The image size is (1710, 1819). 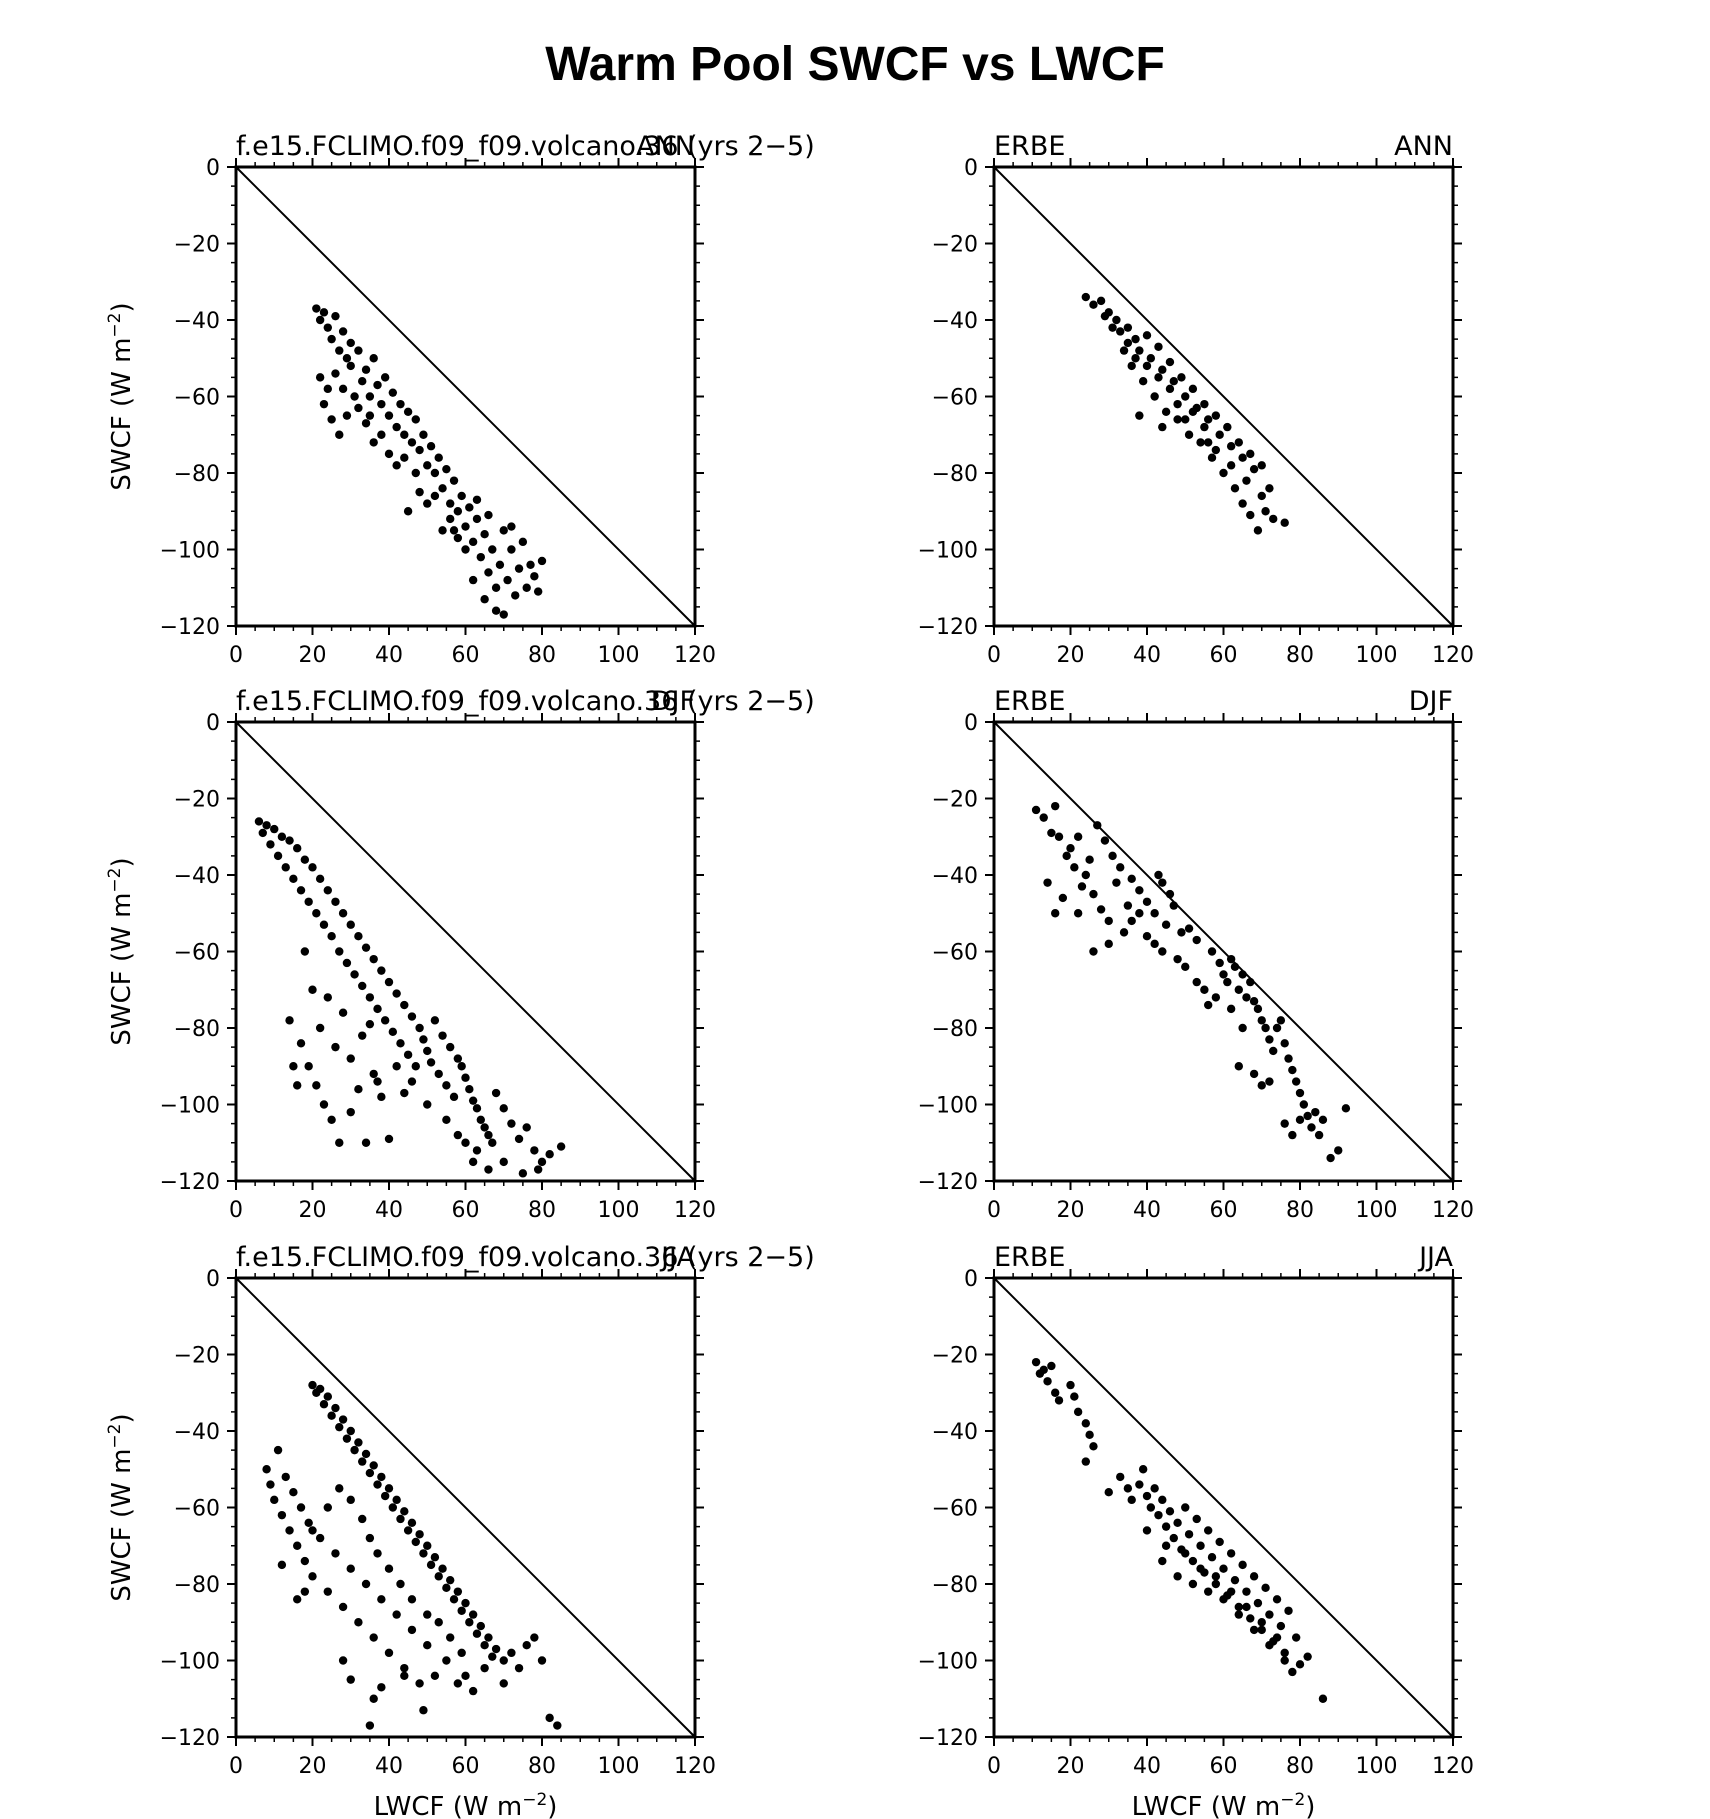 What do you see at coordinates (389, 1766) in the screenshot?
I see `x-tick-label: 40` at bounding box center [389, 1766].